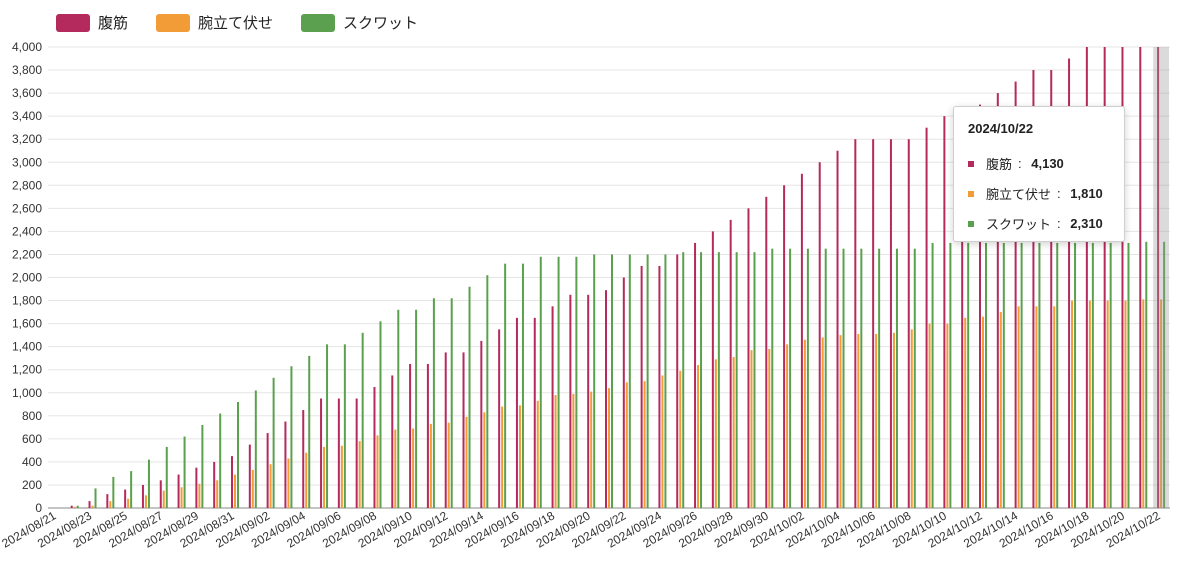 This screenshot has height=573, width=1200. Describe the element at coordinates (318, 22) in the screenshot. I see `legend-swatch-squat` at that location.